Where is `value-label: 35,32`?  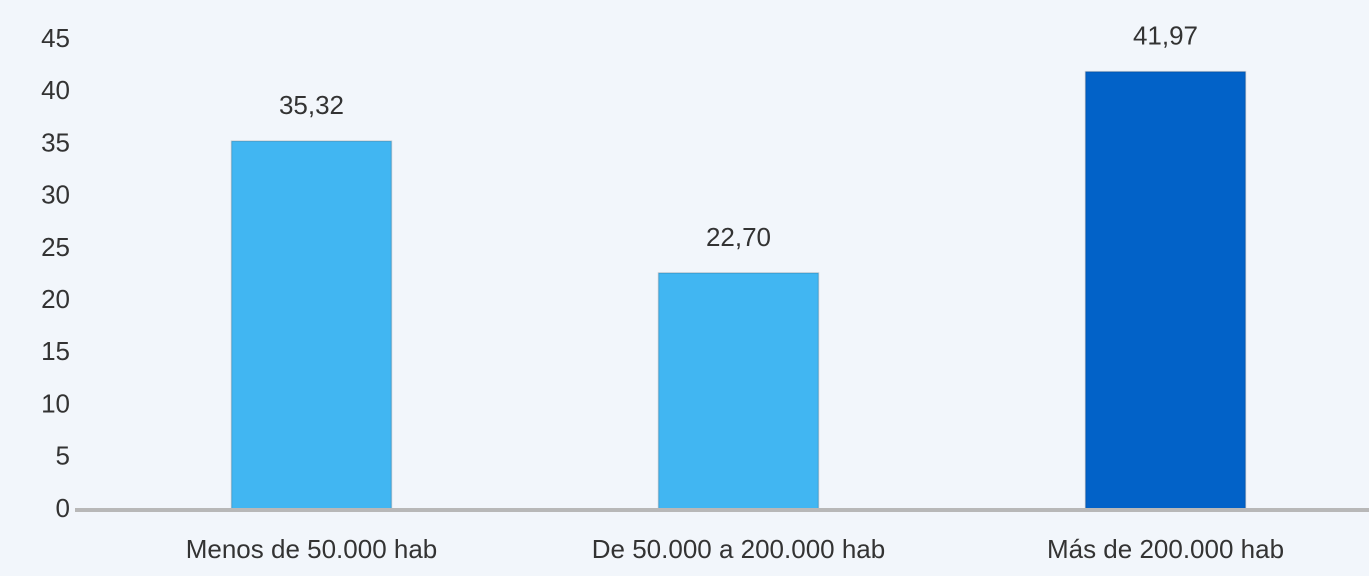
value-label: 35,32 is located at coordinates (311, 105).